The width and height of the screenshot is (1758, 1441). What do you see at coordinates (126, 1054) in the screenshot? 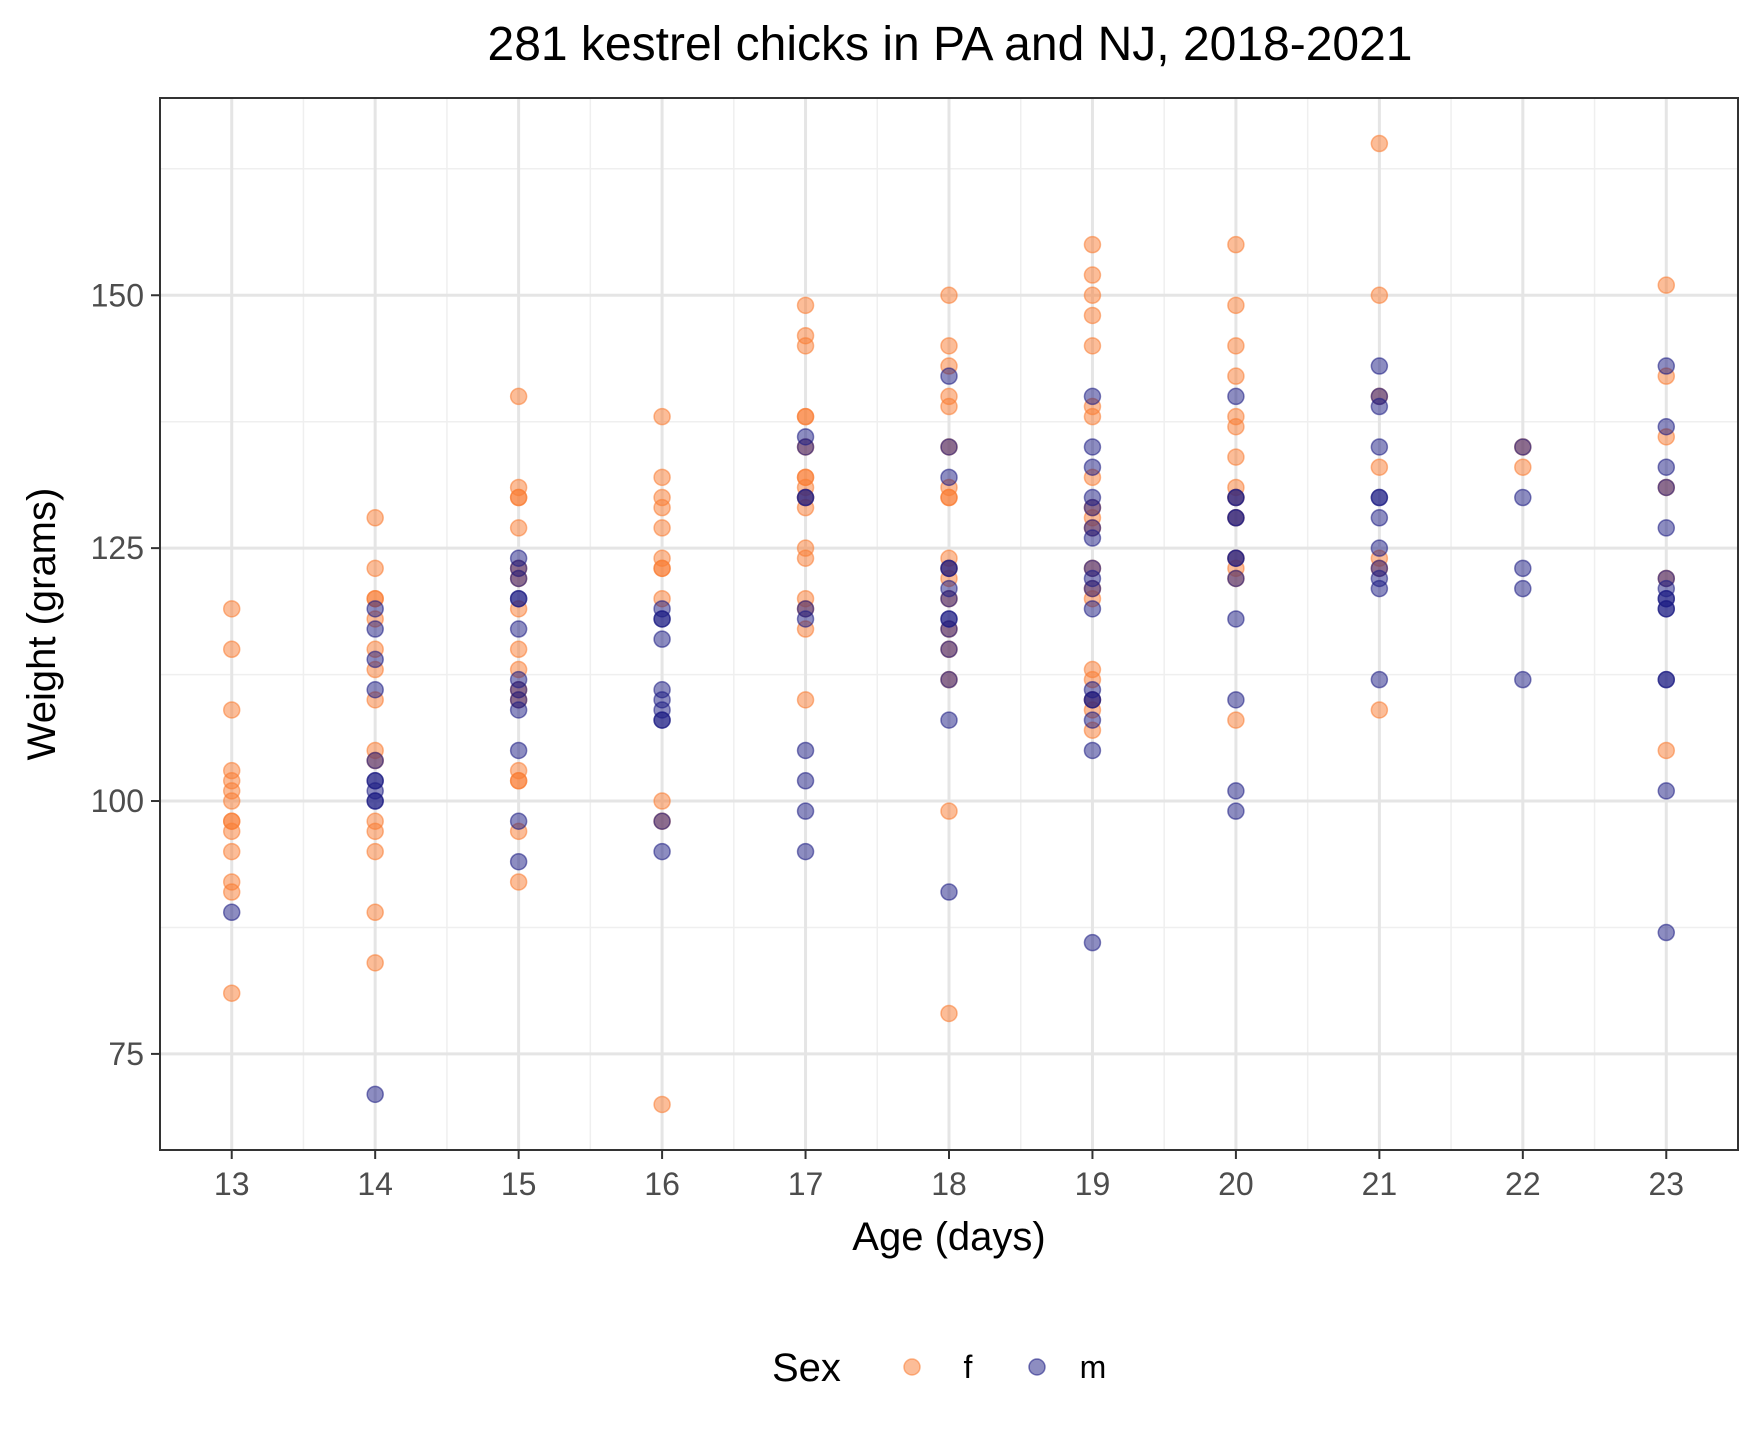
I see `y-tick-label: 75` at bounding box center [126, 1054].